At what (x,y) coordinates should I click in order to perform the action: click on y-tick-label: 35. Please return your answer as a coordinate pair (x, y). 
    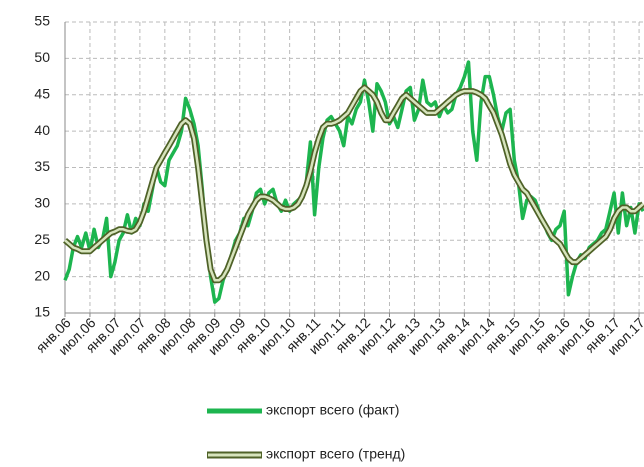
    Looking at the image, I should click on (42, 166).